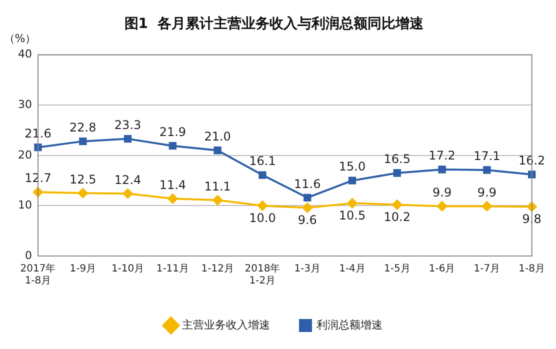 The height and width of the screenshot is (349, 556). What do you see at coordinates (172, 131) in the screenshot?
I see `data-label: 21.9` at bounding box center [172, 131].